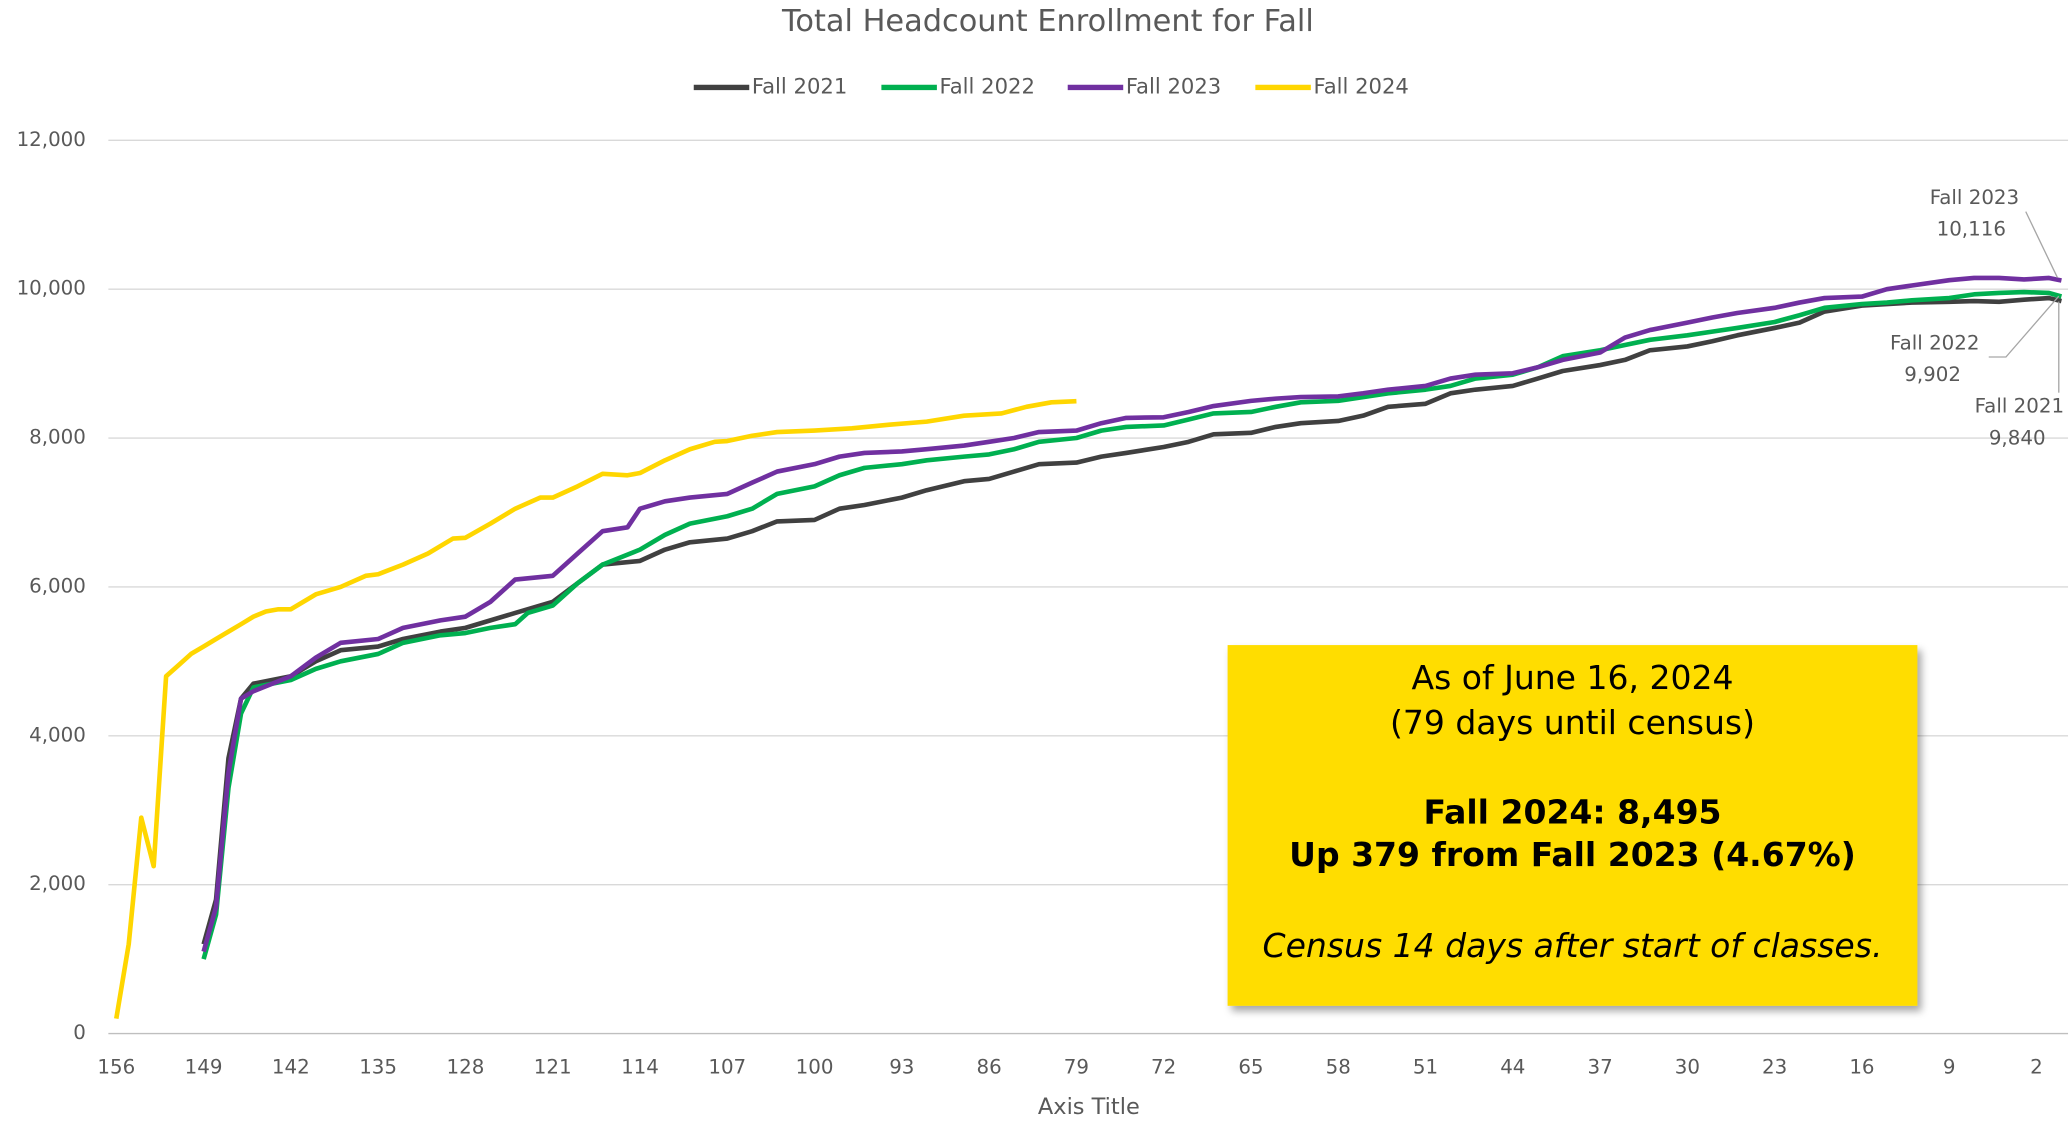 The width and height of the screenshot is (2072, 1121). I want to click on x-tick-label: 128, so click(465, 1066).